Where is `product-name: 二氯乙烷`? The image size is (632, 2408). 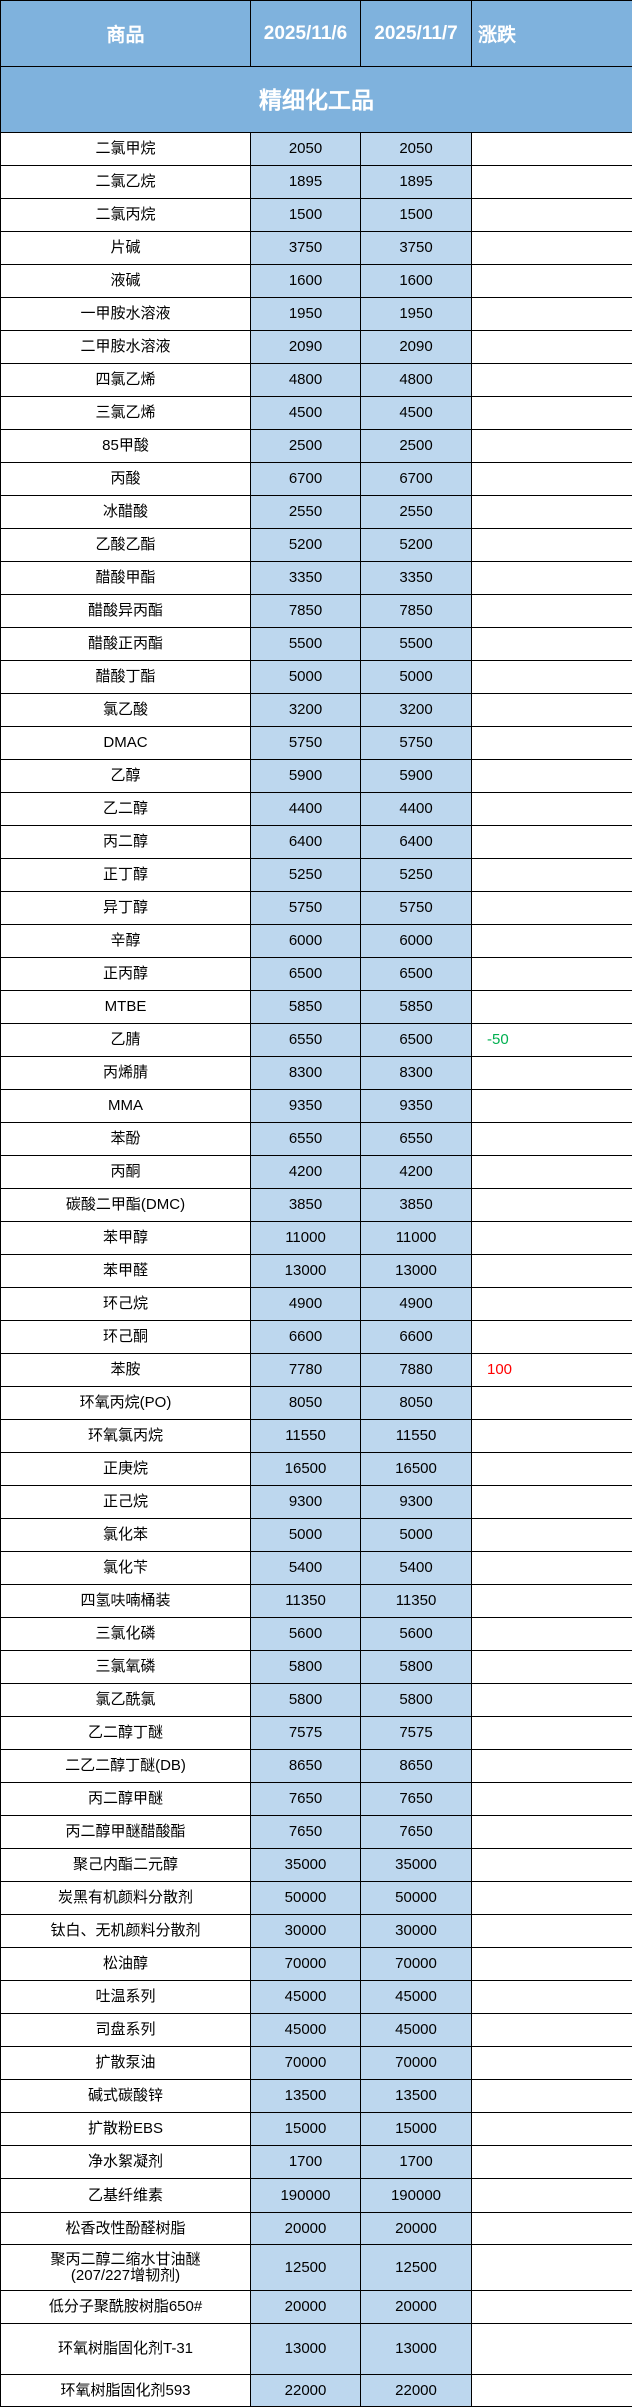 product-name: 二氯乙烷 is located at coordinates (125, 182).